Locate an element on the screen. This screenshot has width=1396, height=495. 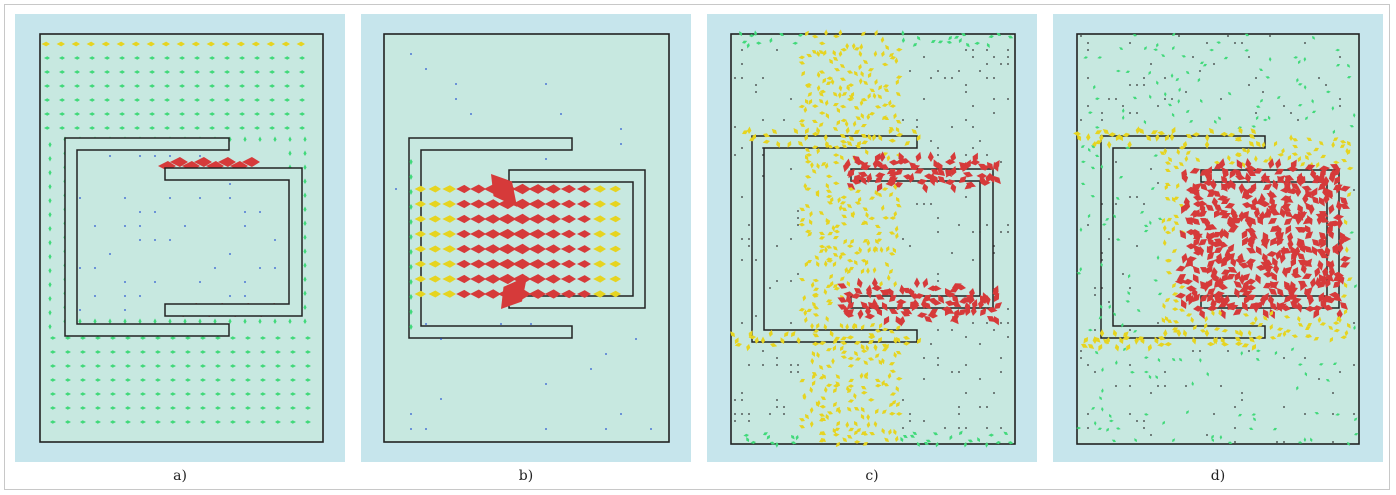
side-arrow is located at coordinates (411, 177).